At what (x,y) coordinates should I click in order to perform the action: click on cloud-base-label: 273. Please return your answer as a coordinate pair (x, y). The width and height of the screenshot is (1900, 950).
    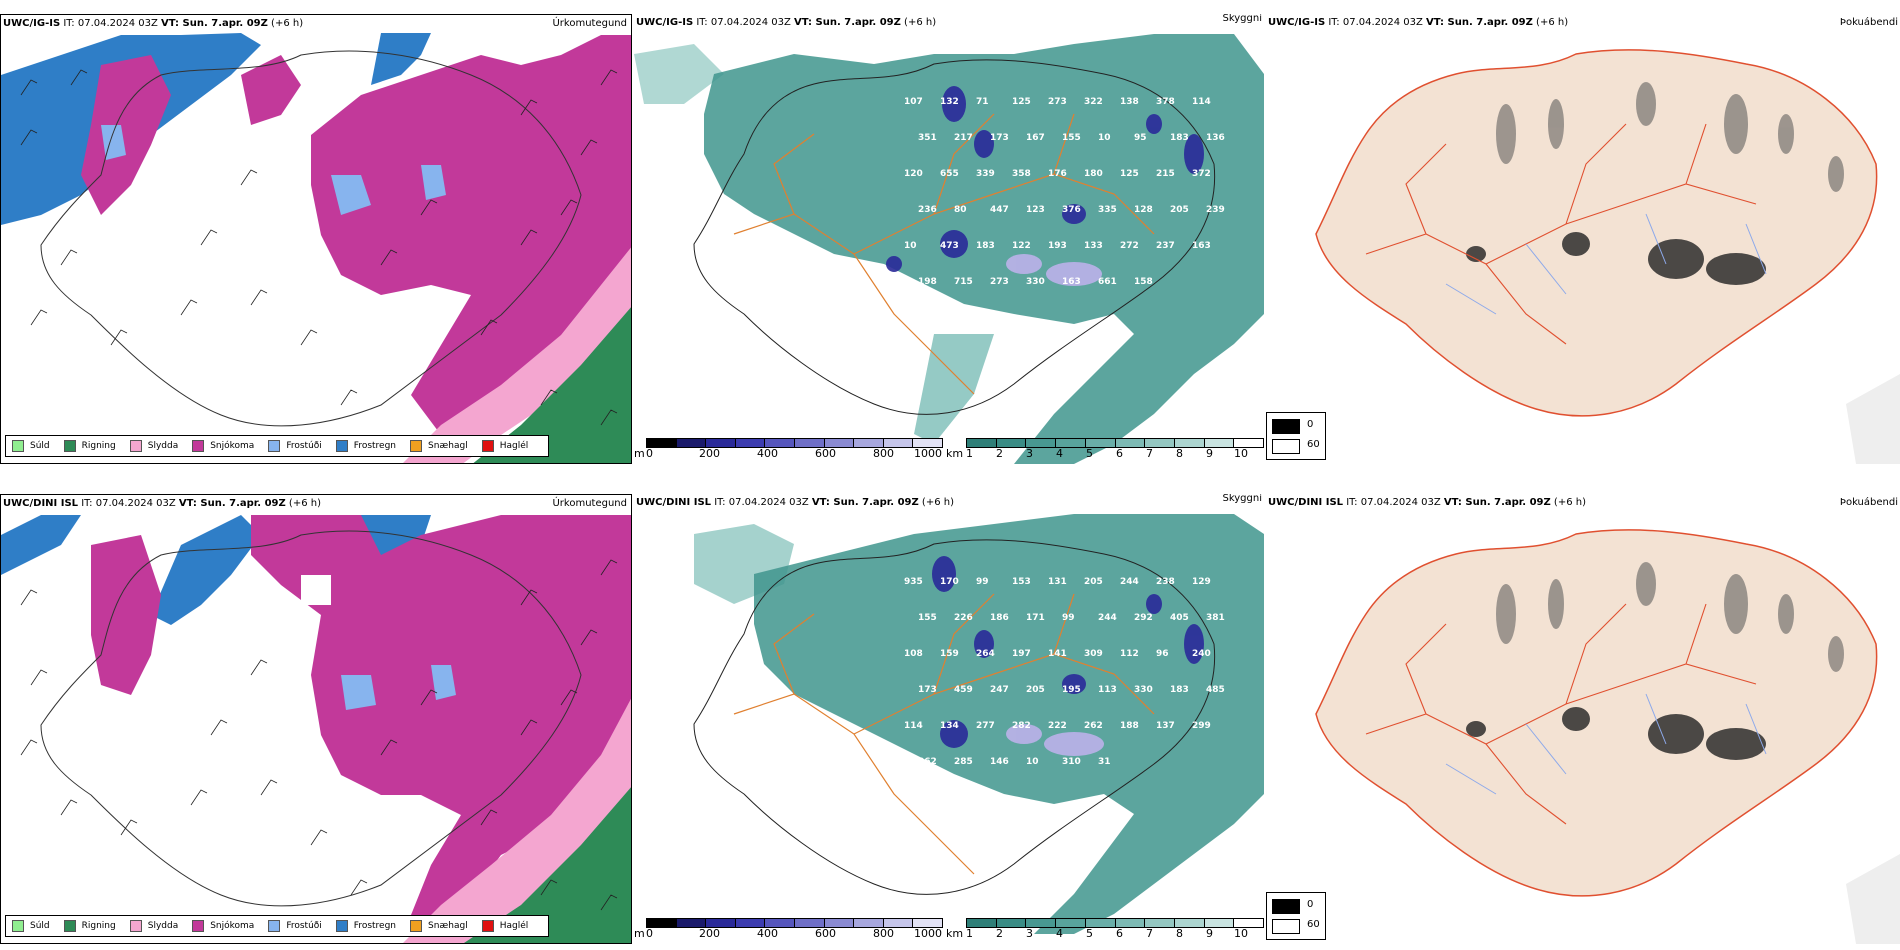
    Looking at the image, I should click on (999, 282).